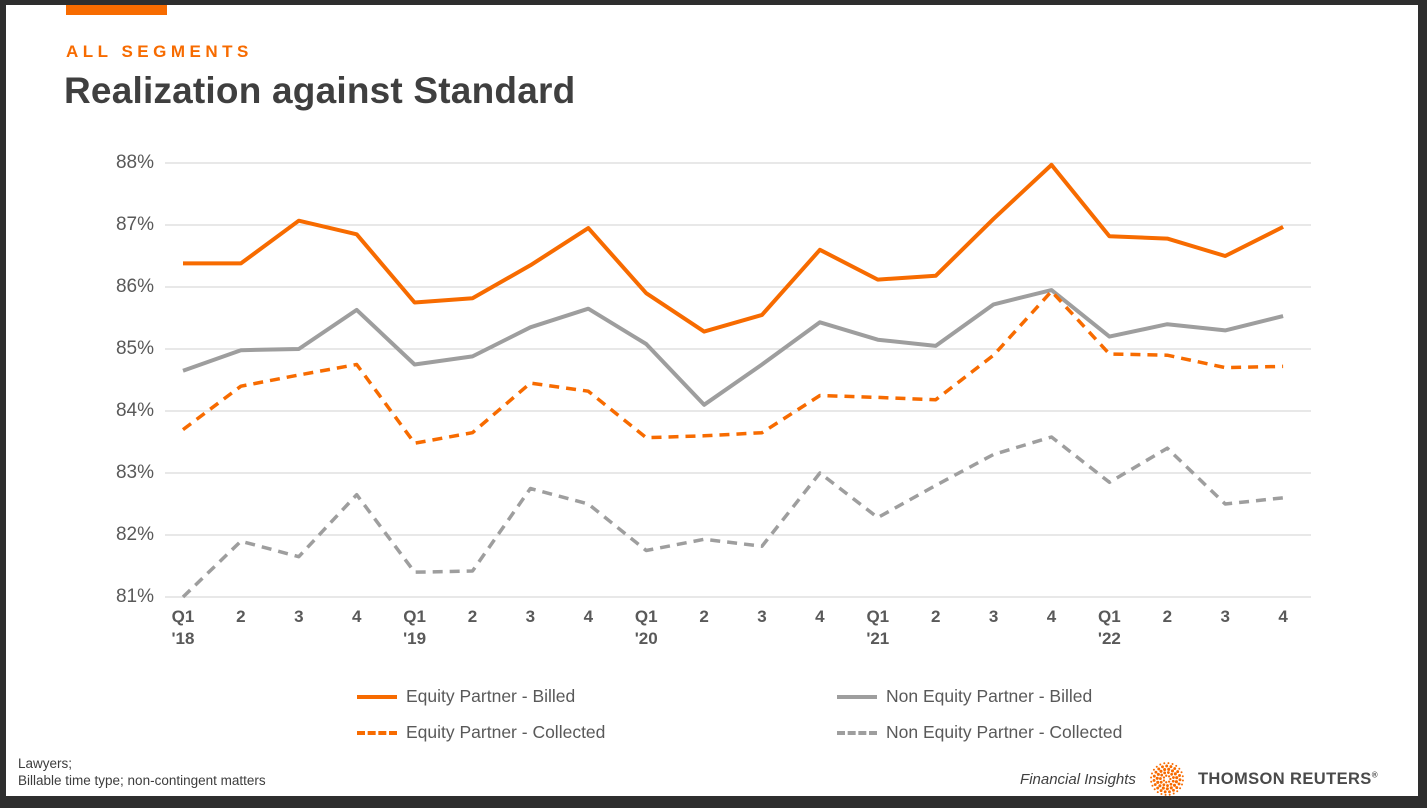  I want to click on page-title: Realization against Standard, so click(320, 90).